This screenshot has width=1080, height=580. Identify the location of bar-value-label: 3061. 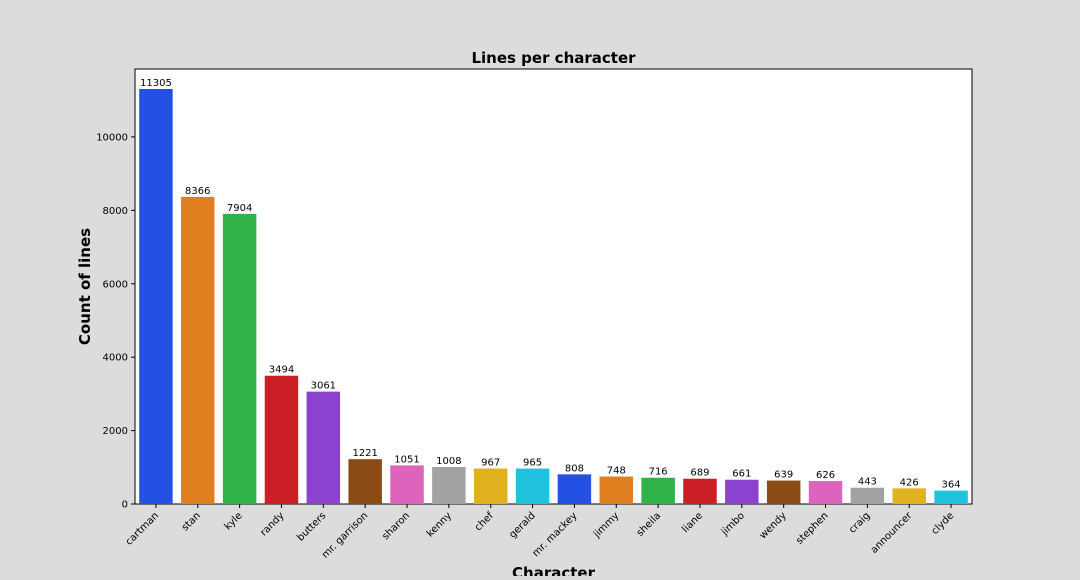
(323, 386).